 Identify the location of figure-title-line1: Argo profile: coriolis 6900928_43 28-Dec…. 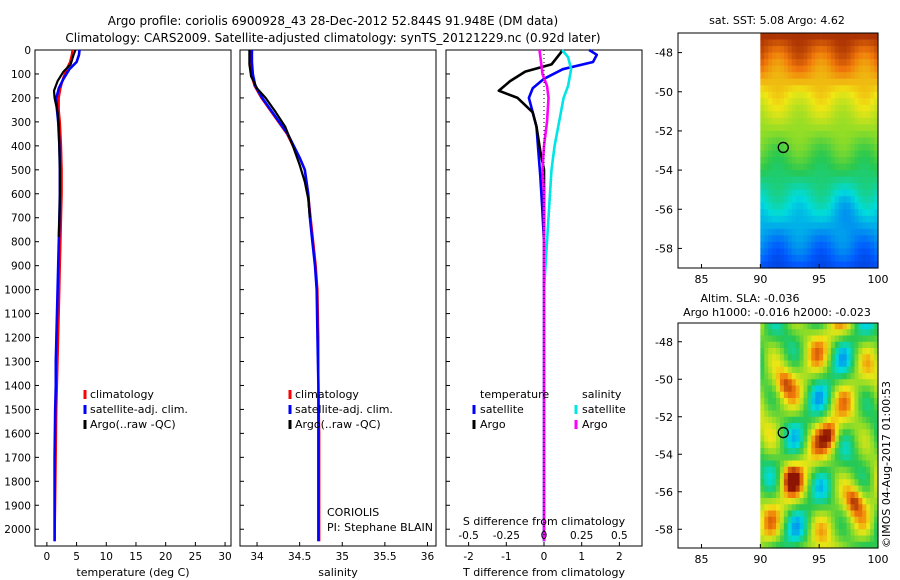
(333, 21).